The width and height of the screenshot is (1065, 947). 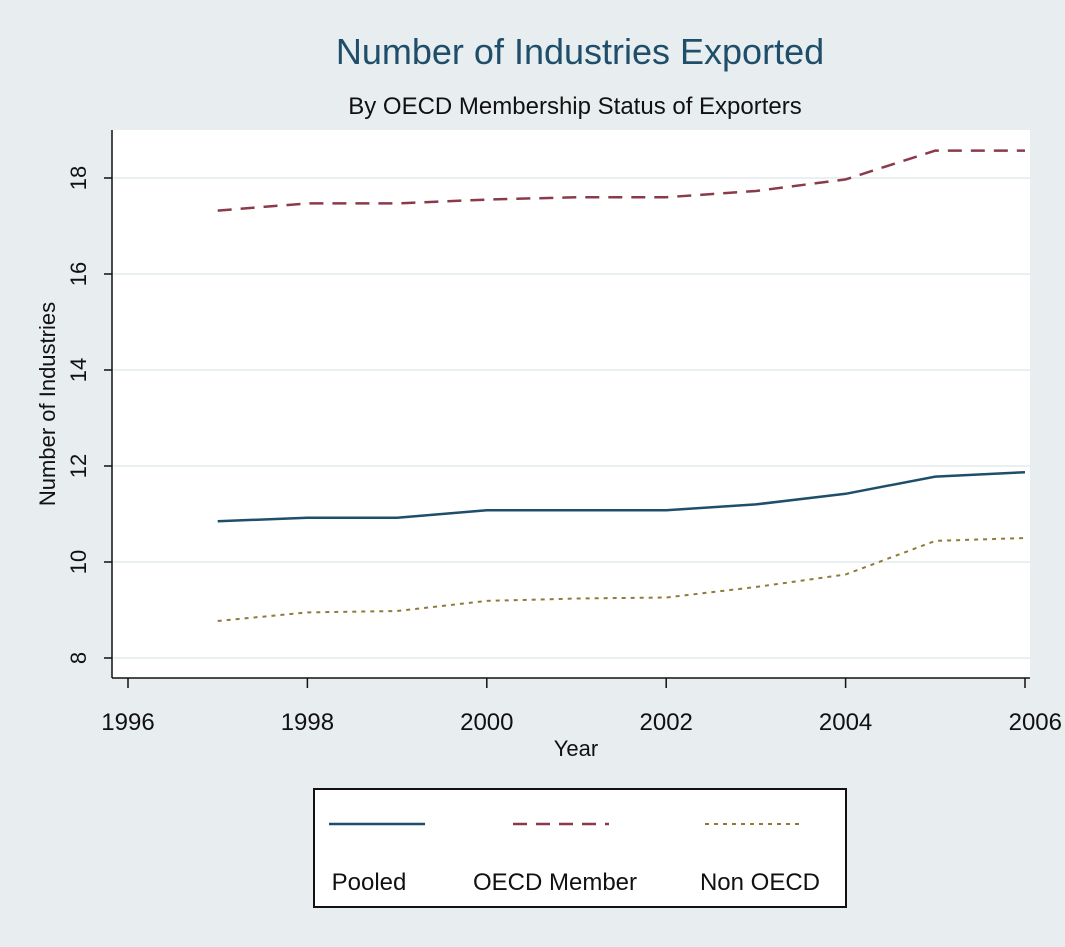 What do you see at coordinates (369, 882) in the screenshot?
I see `legend-label-pooled: Pooled` at bounding box center [369, 882].